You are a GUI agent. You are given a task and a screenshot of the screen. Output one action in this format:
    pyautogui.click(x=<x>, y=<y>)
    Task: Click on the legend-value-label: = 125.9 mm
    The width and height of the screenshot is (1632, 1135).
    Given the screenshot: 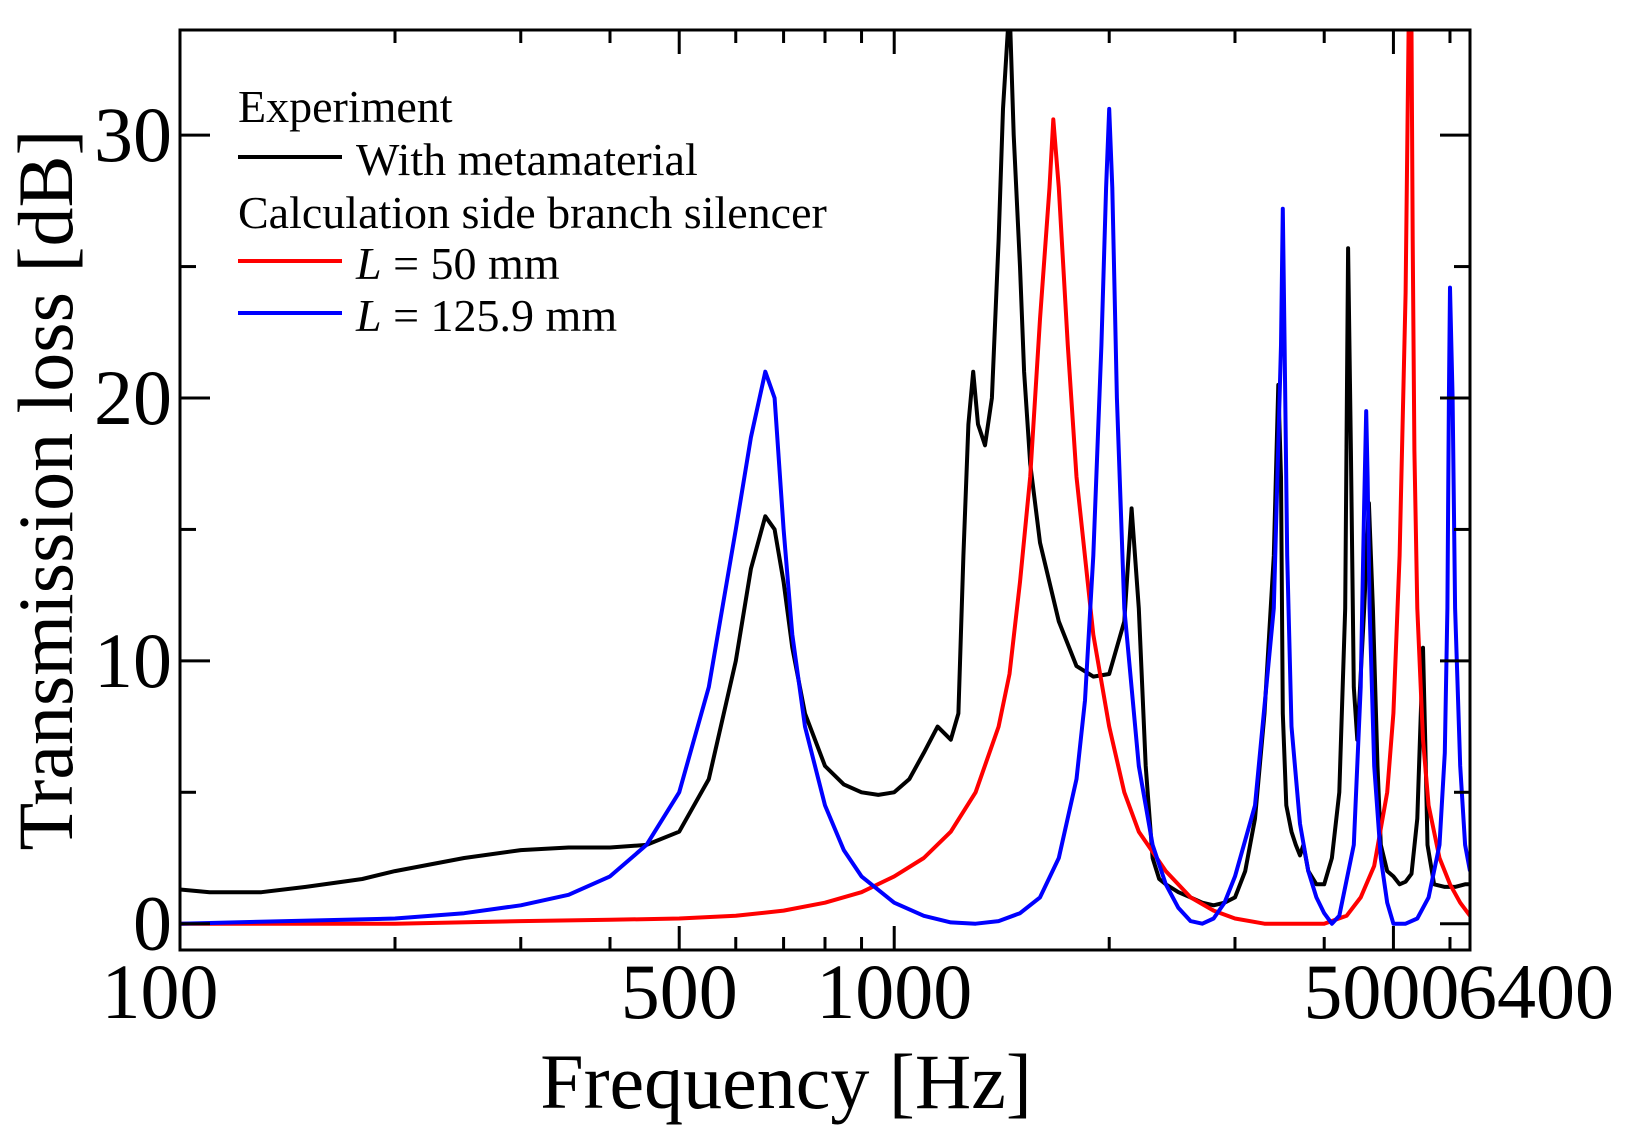 What is the action you would take?
    pyautogui.click(x=500, y=315)
    